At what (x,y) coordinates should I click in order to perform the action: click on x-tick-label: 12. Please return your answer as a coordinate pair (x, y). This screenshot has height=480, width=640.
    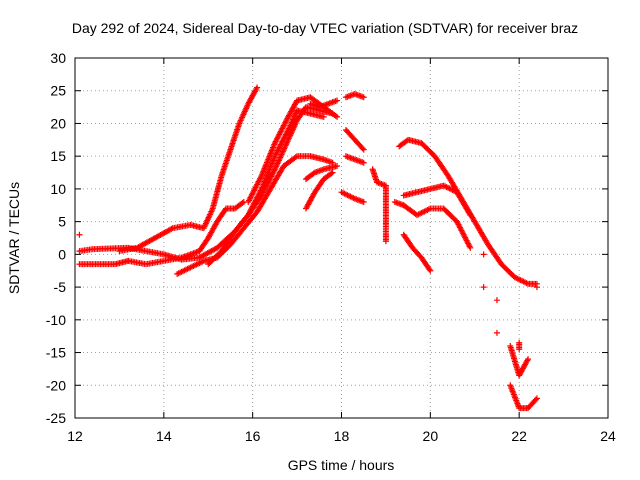
    Looking at the image, I should click on (75, 436).